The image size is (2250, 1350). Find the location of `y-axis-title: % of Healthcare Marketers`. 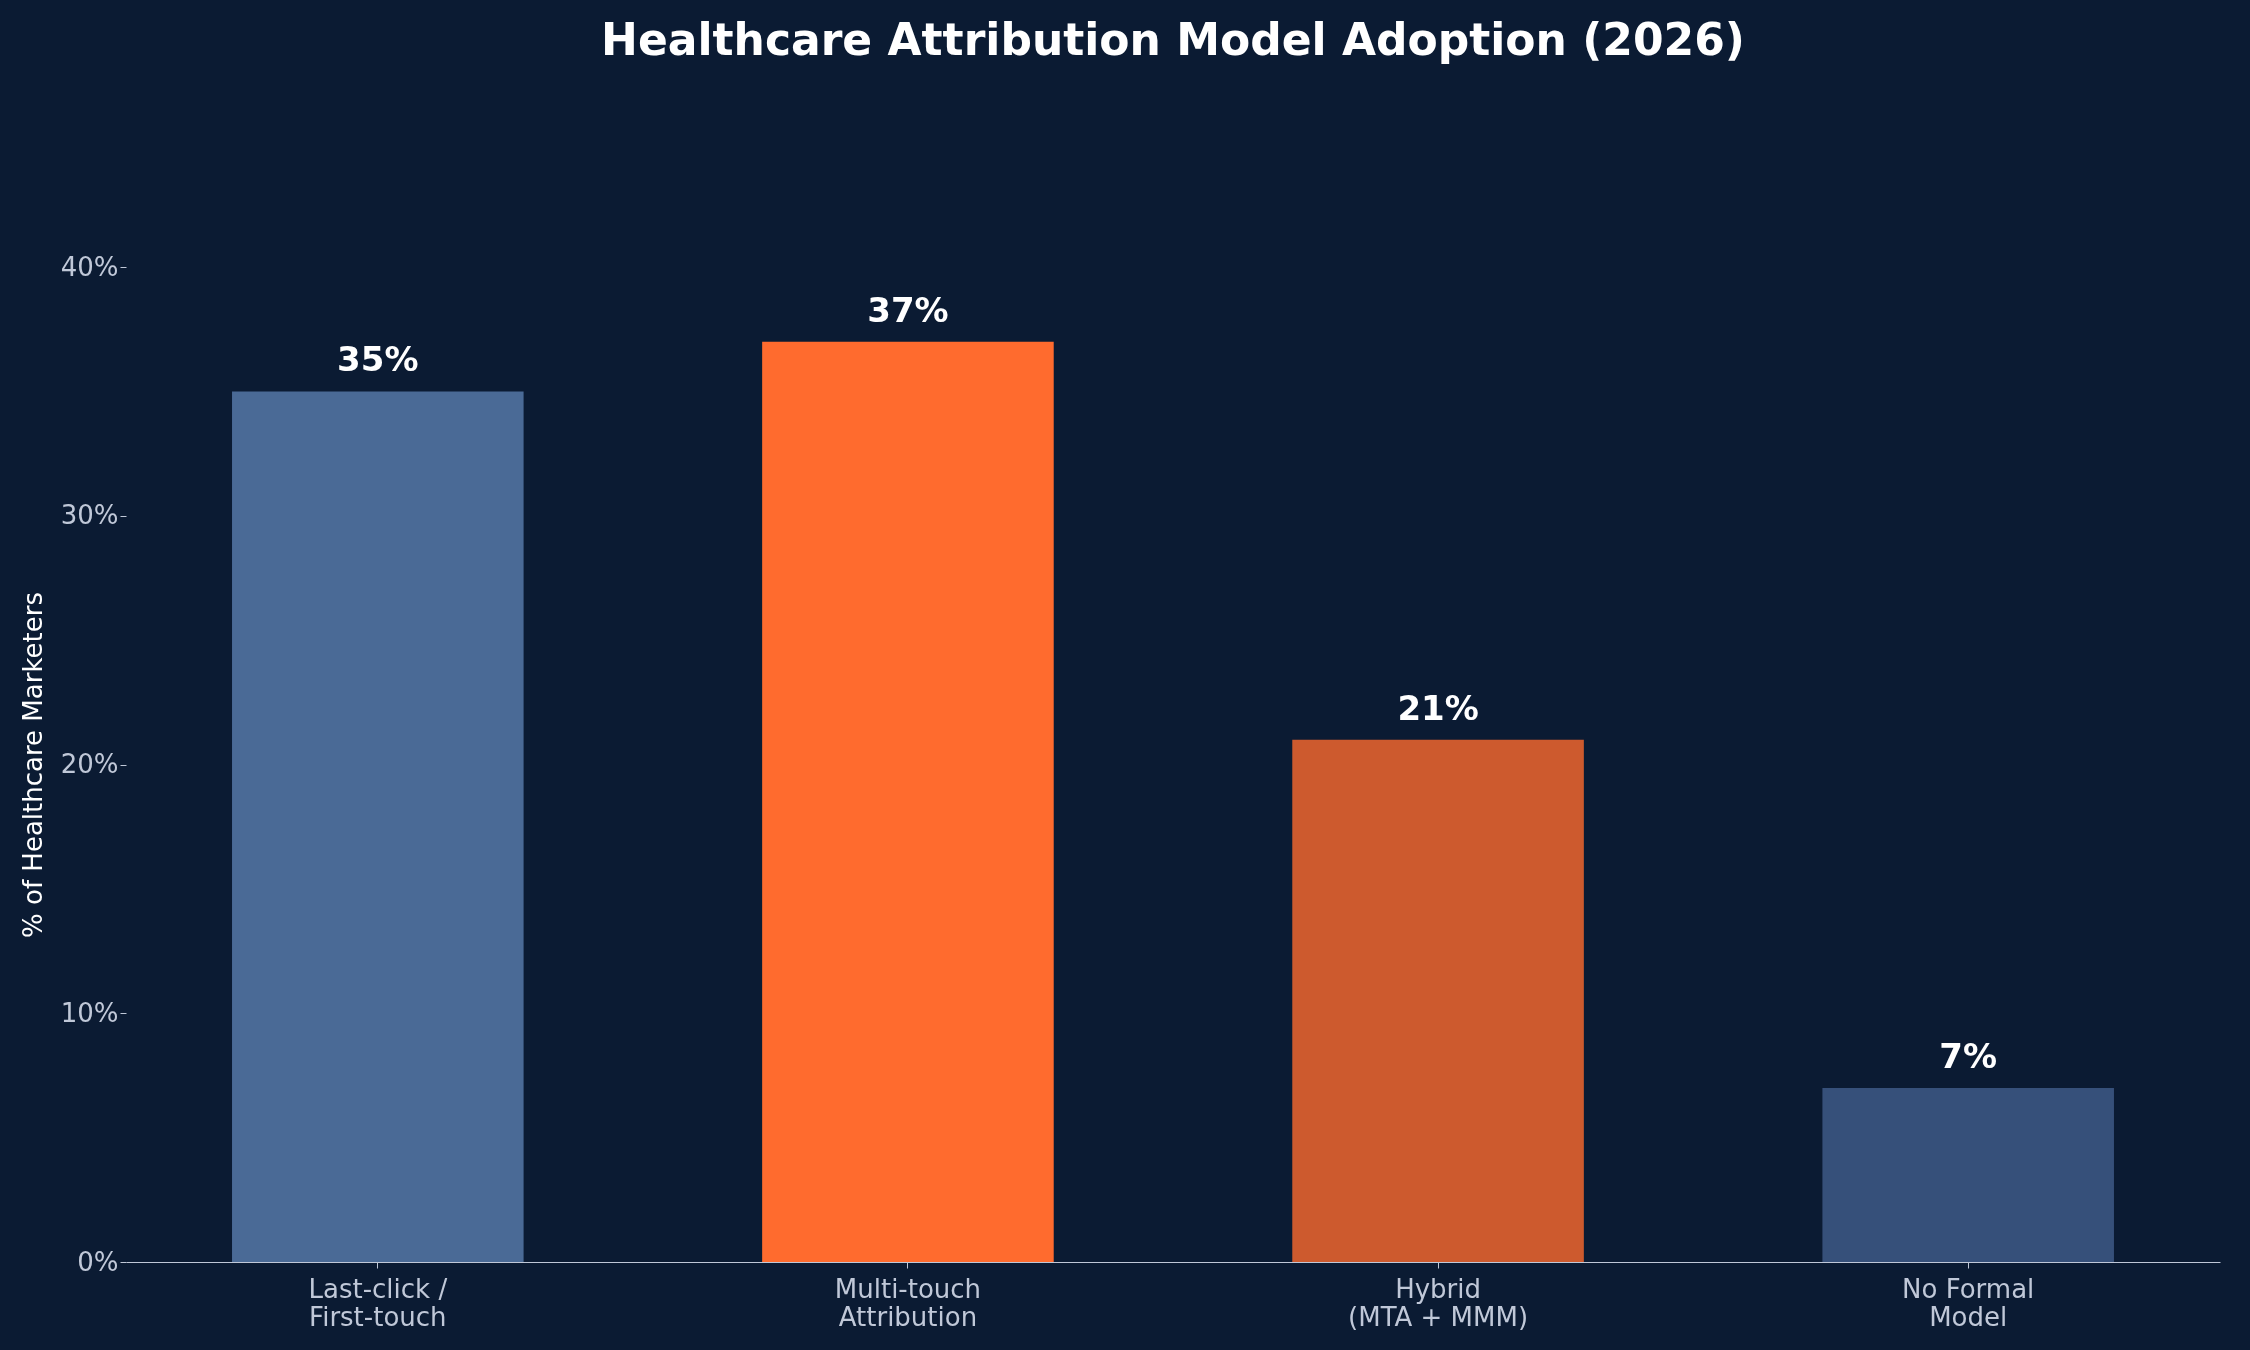

y-axis-title: % of Healthcare Marketers is located at coordinates (32, 765).